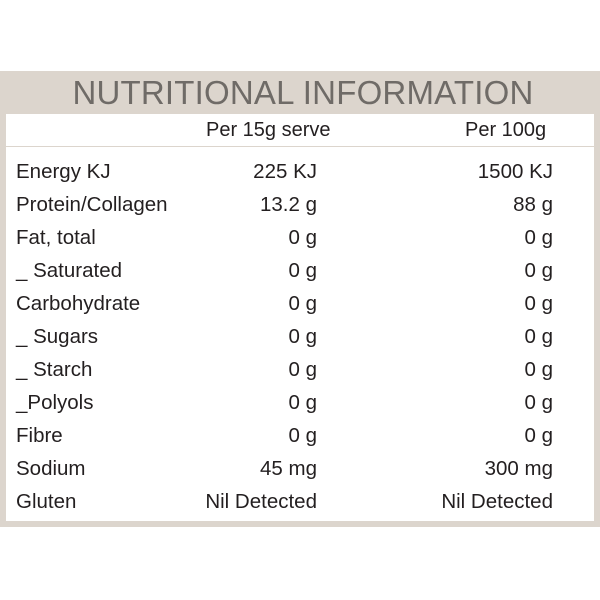 The image size is (600, 600). Describe the element at coordinates (497, 501) in the screenshot. I see `row-value-per-100g: Nil Detected` at that location.